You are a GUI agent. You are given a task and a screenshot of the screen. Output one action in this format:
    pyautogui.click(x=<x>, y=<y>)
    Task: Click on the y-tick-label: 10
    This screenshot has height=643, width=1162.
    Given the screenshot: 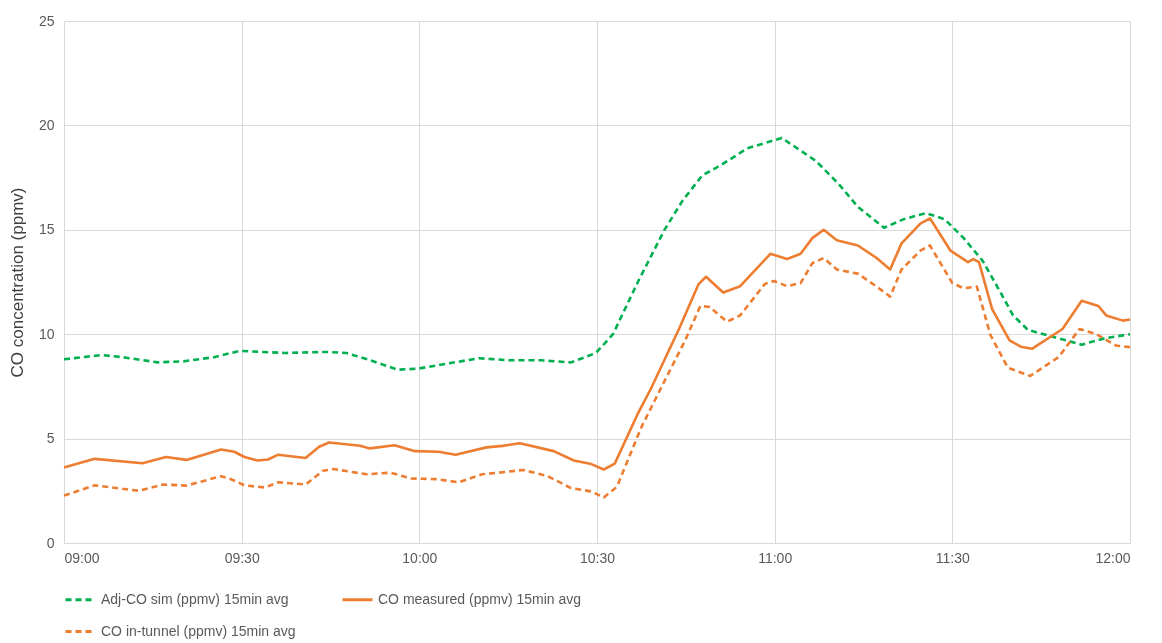 What is the action you would take?
    pyautogui.click(x=46, y=333)
    